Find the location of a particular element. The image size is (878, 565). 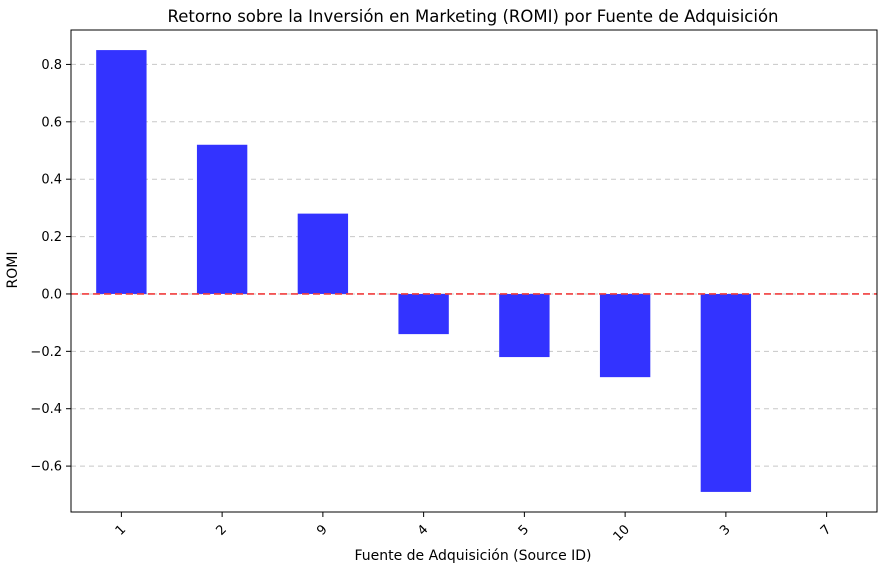

y-tick-label: 0.6 is located at coordinates (51, 122).